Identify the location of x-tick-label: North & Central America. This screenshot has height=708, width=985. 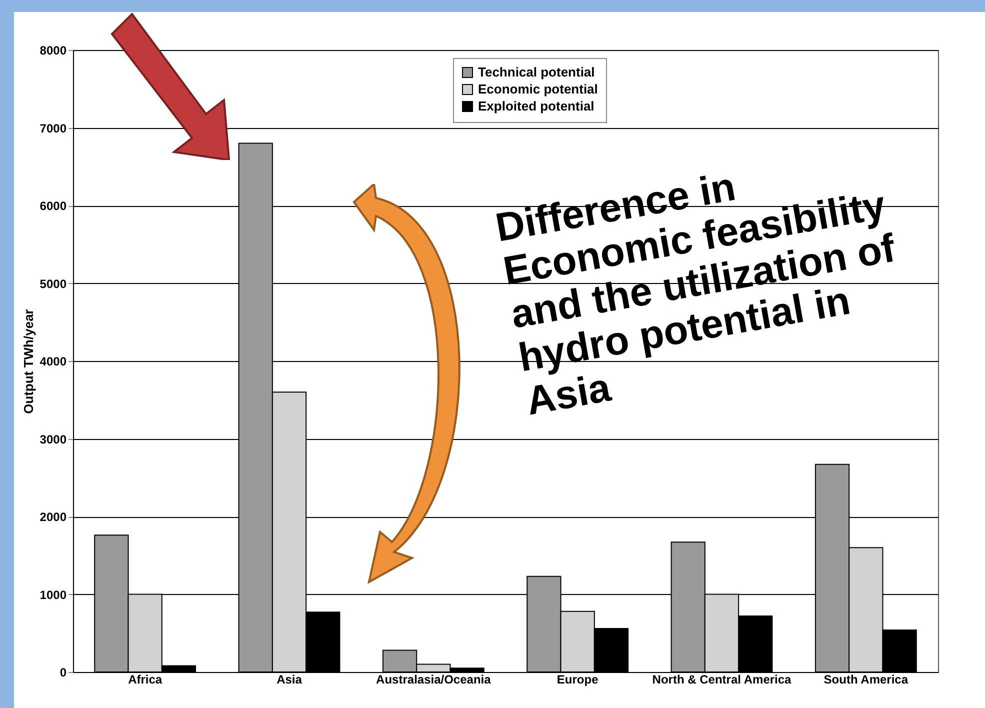
(722, 679).